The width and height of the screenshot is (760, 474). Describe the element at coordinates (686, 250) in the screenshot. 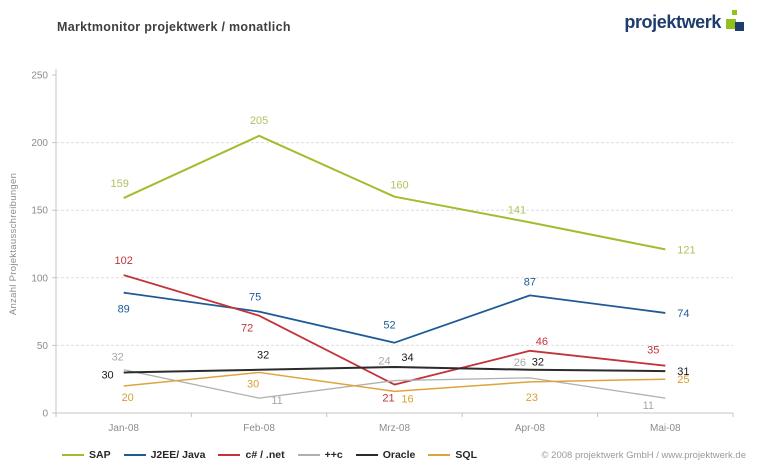

I see `data-label-SAP: 121` at that location.